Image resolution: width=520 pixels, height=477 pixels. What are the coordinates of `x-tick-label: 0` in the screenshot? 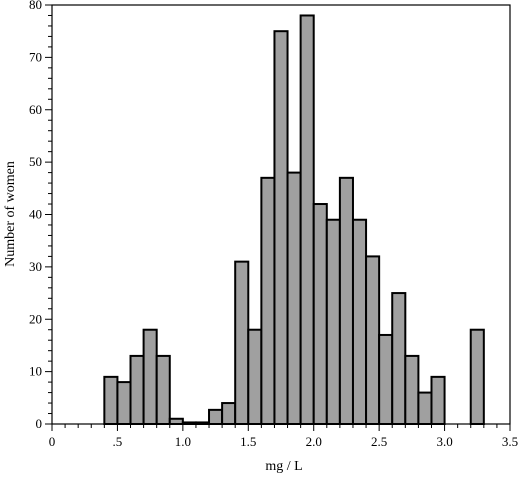 It's located at (52, 441).